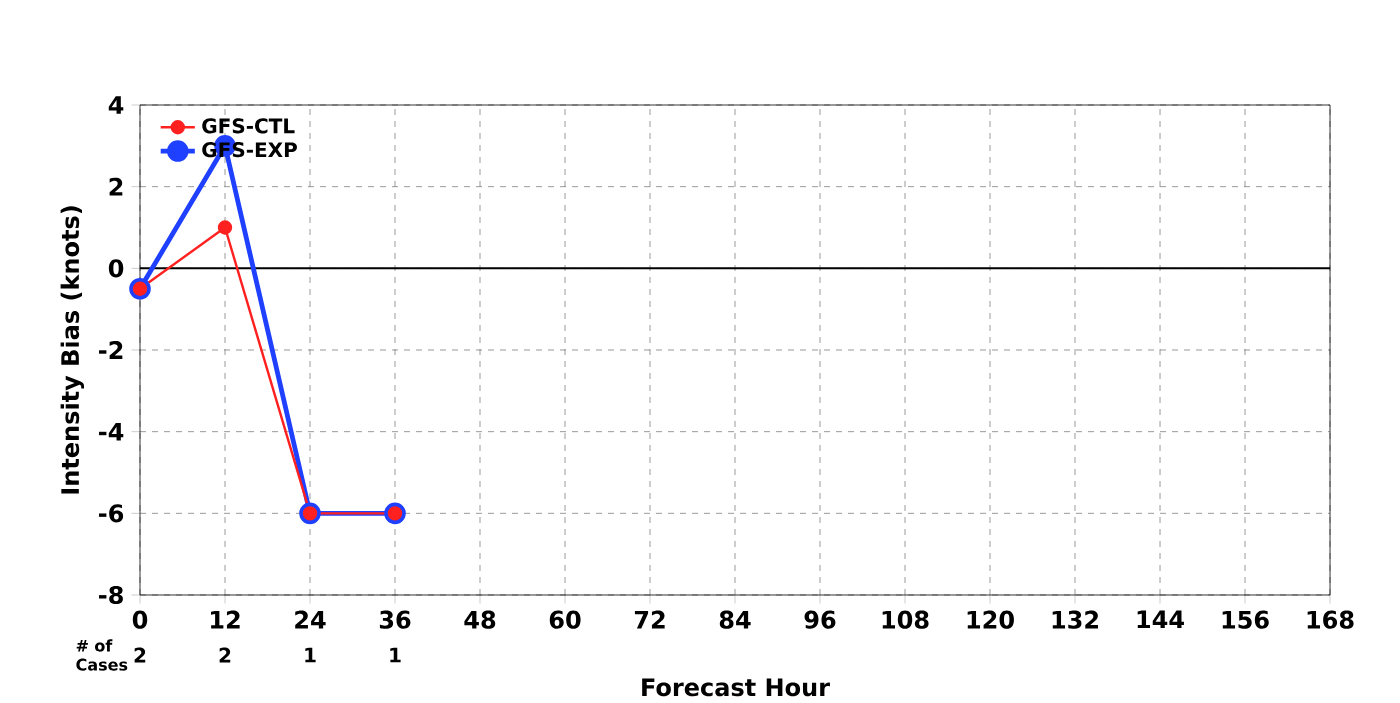  Describe the element at coordinates (1245, 619) in the screenshot. I see `x-tick-label: 156` at that location.